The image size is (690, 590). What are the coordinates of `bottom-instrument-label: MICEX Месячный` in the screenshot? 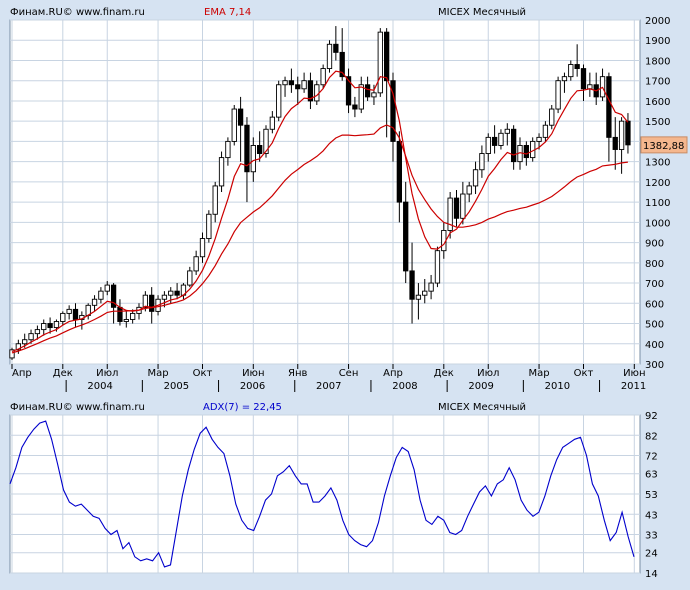 It's located at (482, 407).